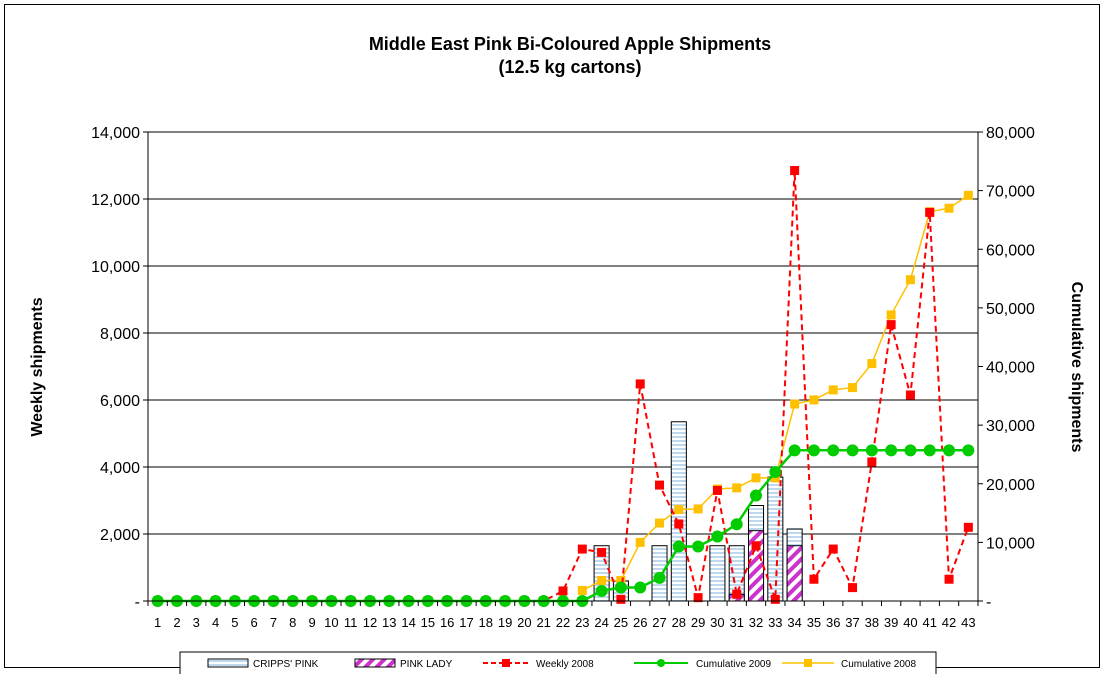  Describe the element at coordinates (910, 622) in the screenshot. I see `x-tick-label: 40` at that location.